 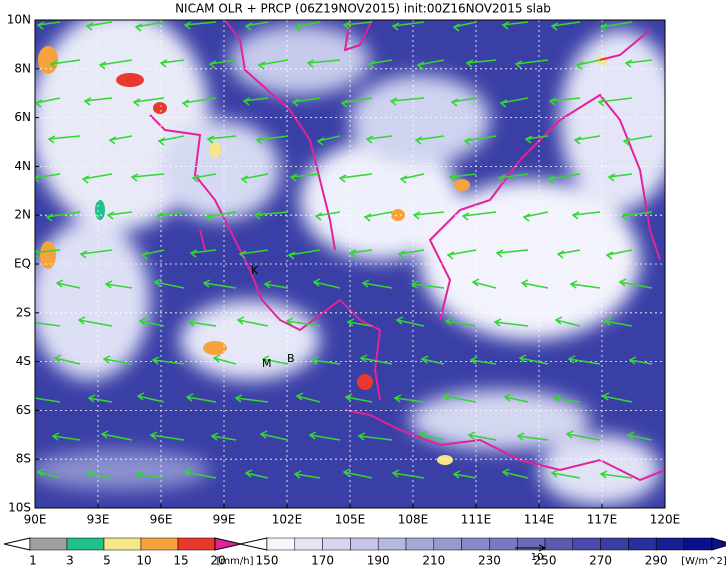 What do you see at coordinates (128, 552) in the screenshot?
I see `precip-colorbar: 1 3 5 10 15 20[mm/h]` at bounding box center [128, 552].